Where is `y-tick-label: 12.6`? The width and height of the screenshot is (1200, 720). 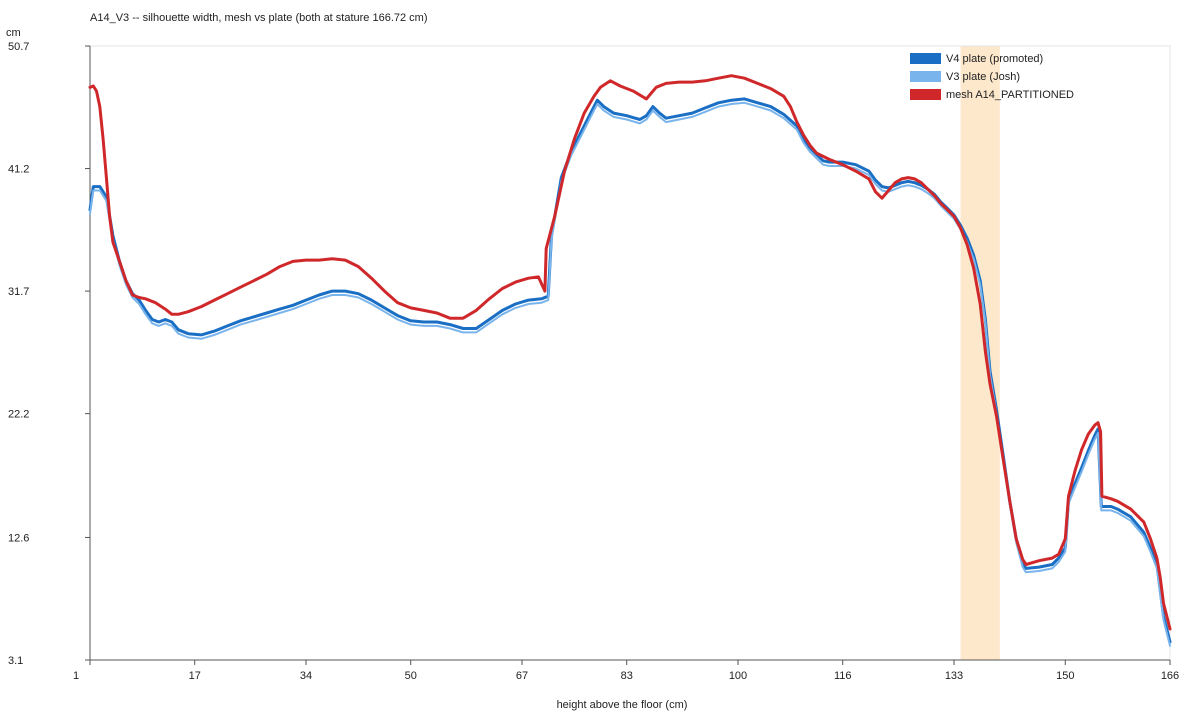 y-tick-label: 12.6 is located at coordinates (18, 538).